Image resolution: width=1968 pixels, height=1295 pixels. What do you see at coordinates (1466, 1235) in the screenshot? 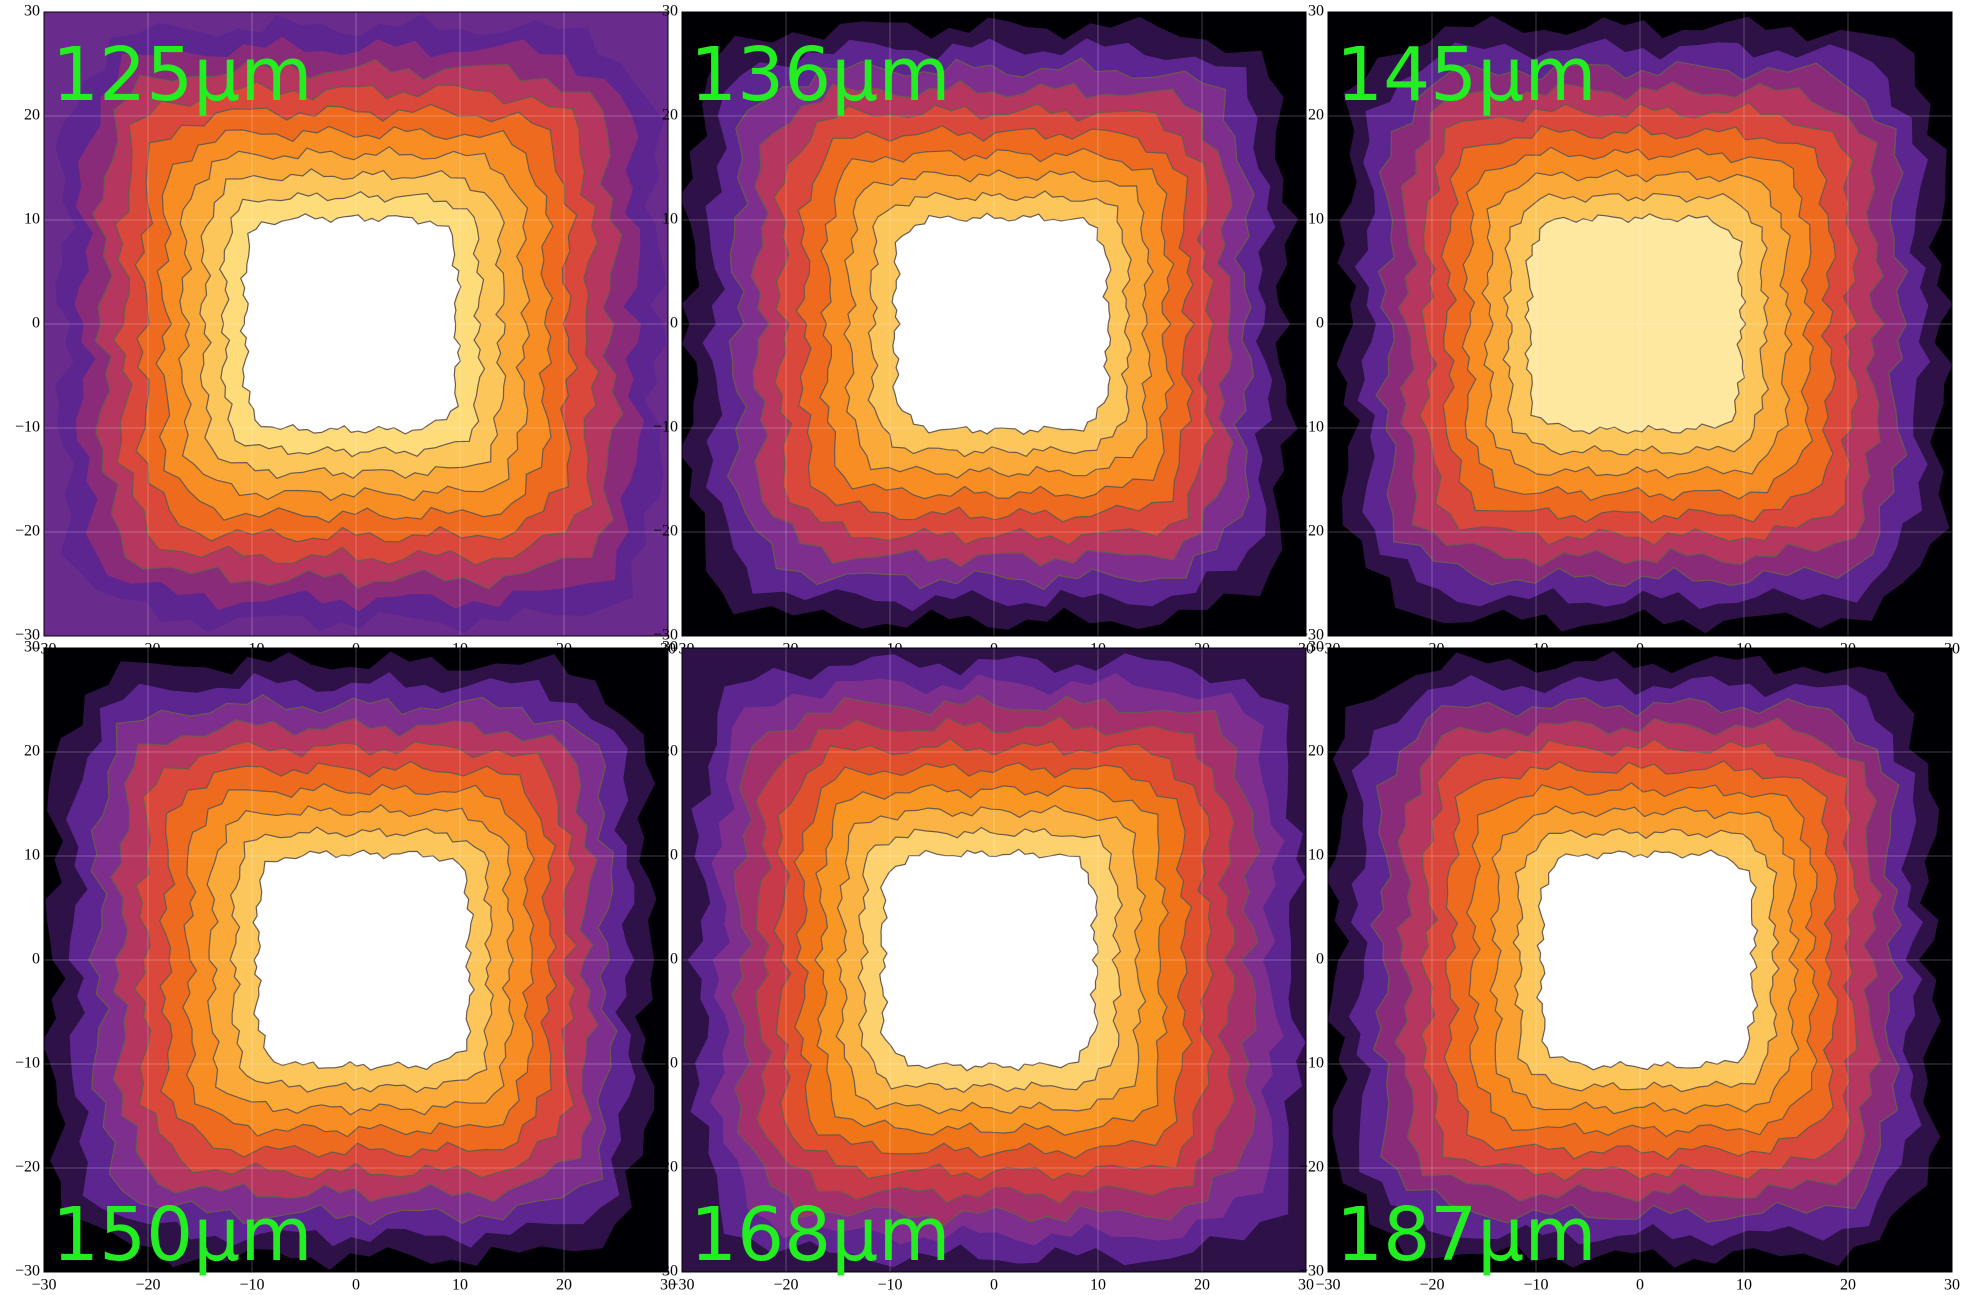
I see `panel-label: 187µm` at bounding box center [1466, 1235].